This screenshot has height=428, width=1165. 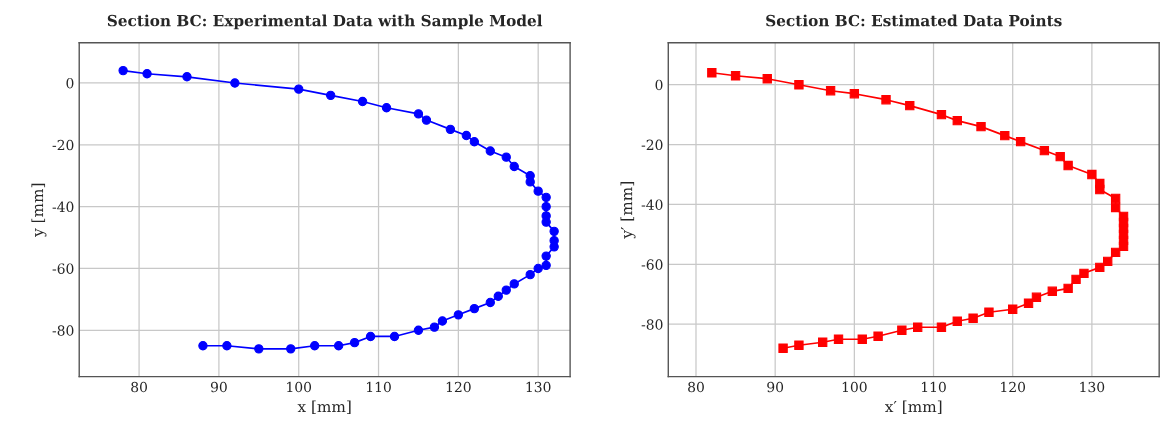 I want to click on x-tick-label: 90, so click(x=218, y=387).